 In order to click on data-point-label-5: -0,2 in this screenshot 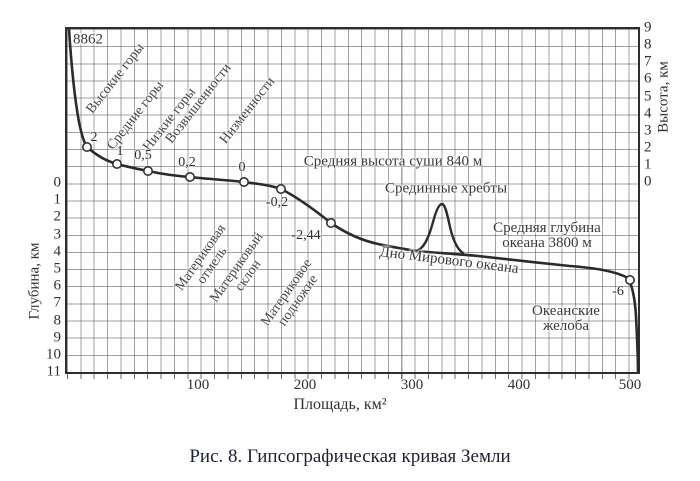, I will do `click(277, 202)`.